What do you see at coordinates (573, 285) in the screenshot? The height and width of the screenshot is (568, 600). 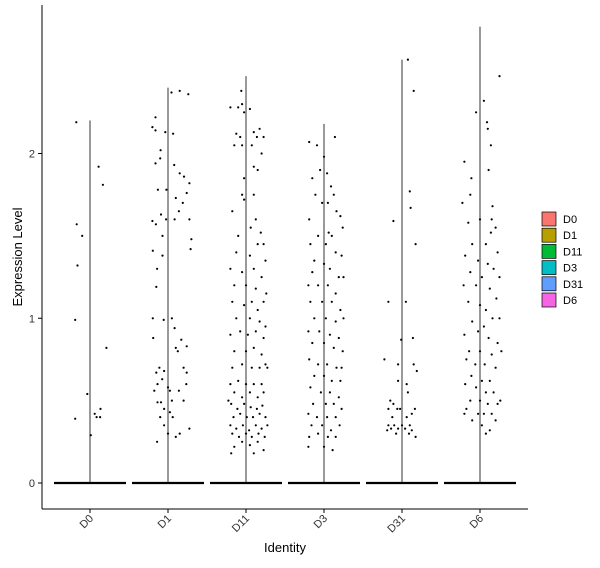 I see `legend-label-d31: D31` at bounding box center [573, 285].